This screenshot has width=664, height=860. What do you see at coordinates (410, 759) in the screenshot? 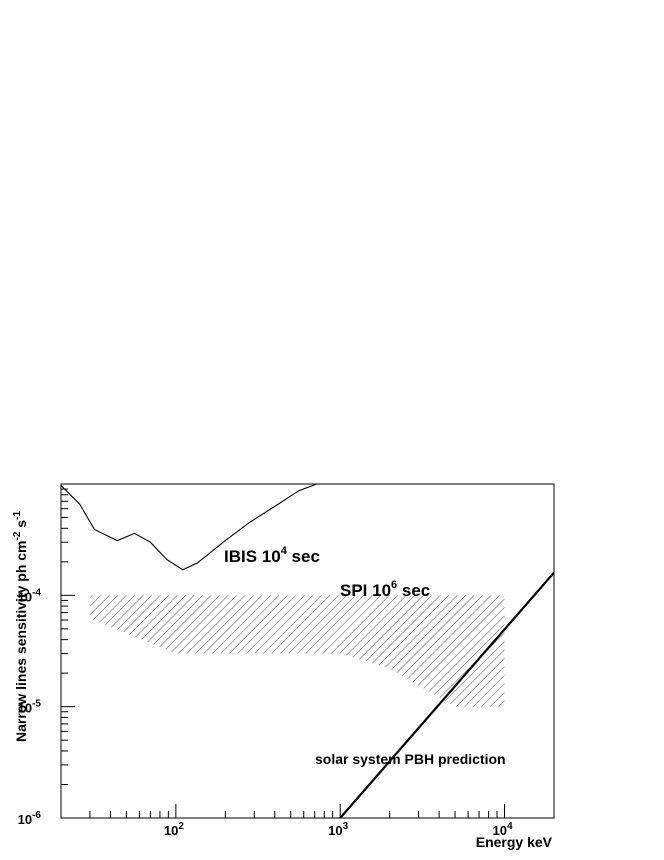
I see `pbh-annotation: solar system PBH prediction` at bounding box center [410, 759].